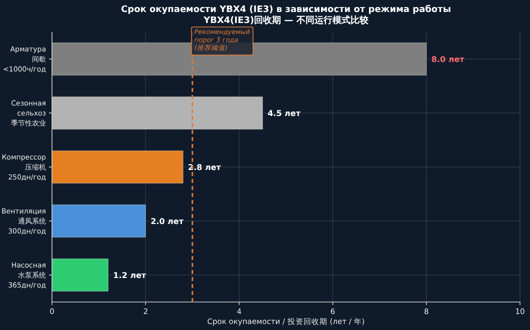  I want to click on data-label: 2.8 лет, so click(205, 167).